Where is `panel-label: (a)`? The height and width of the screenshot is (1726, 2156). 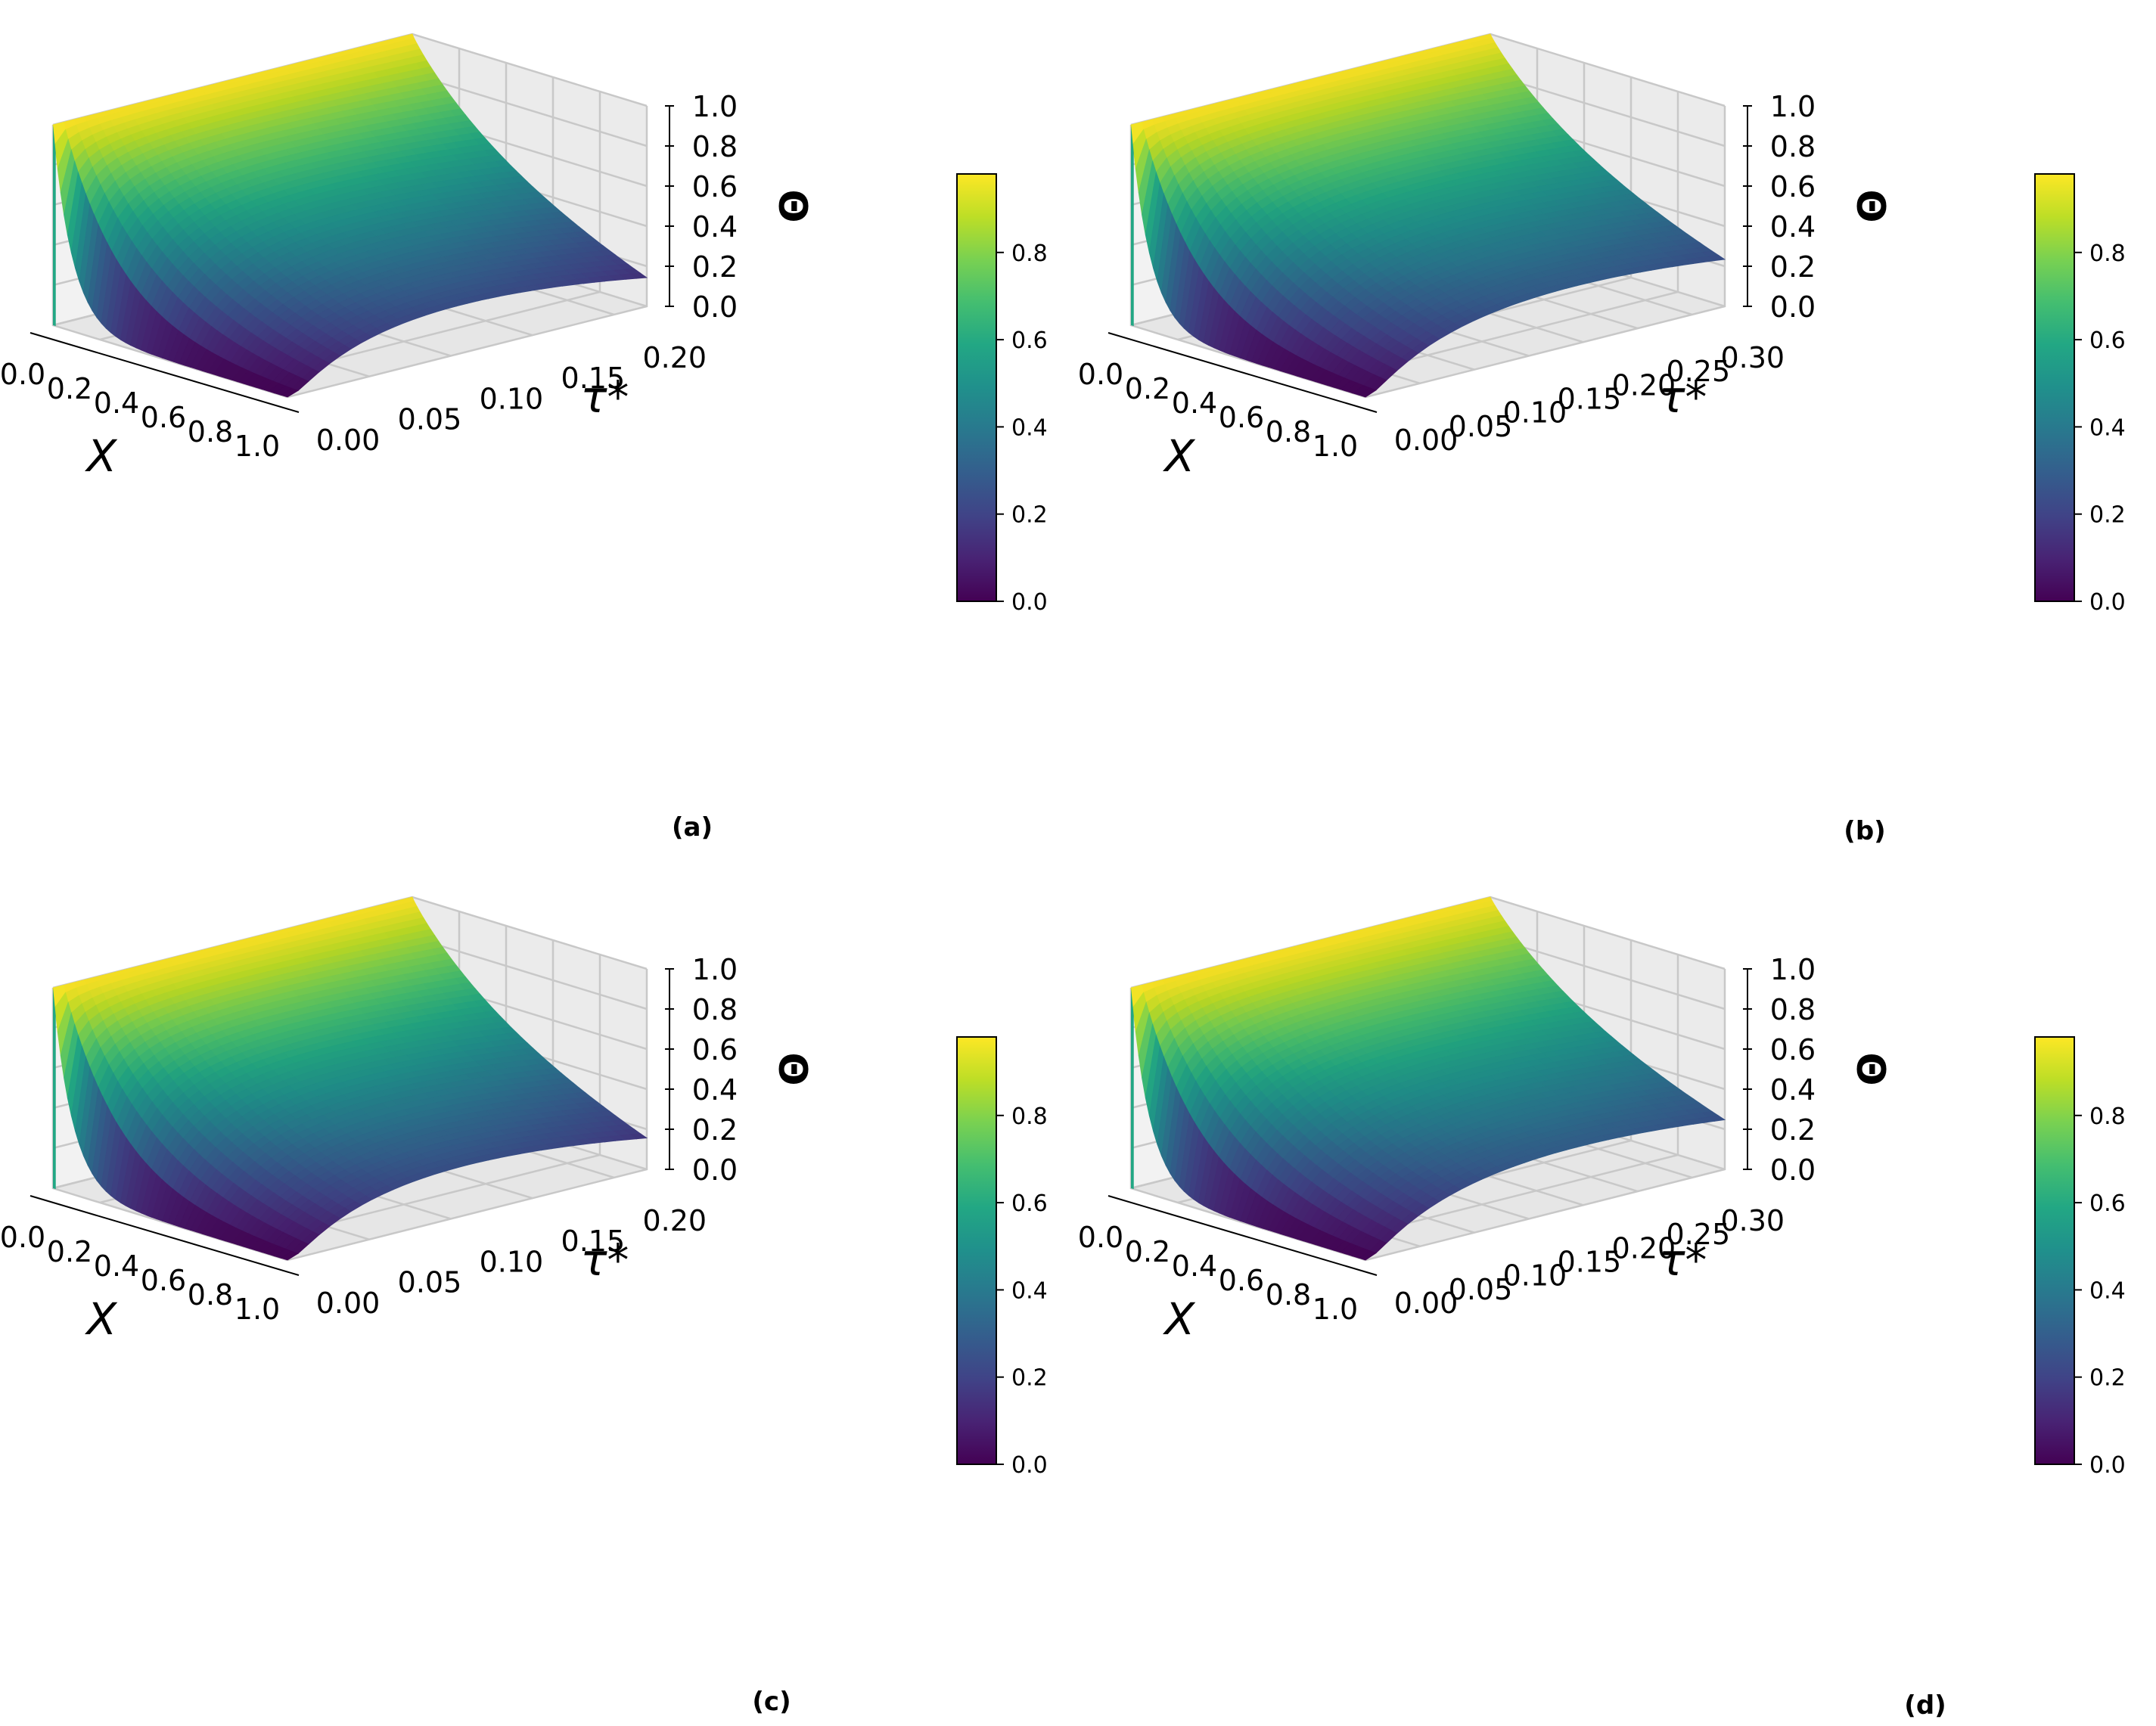 panel-label: (a) is located at coordinates (692, 827).